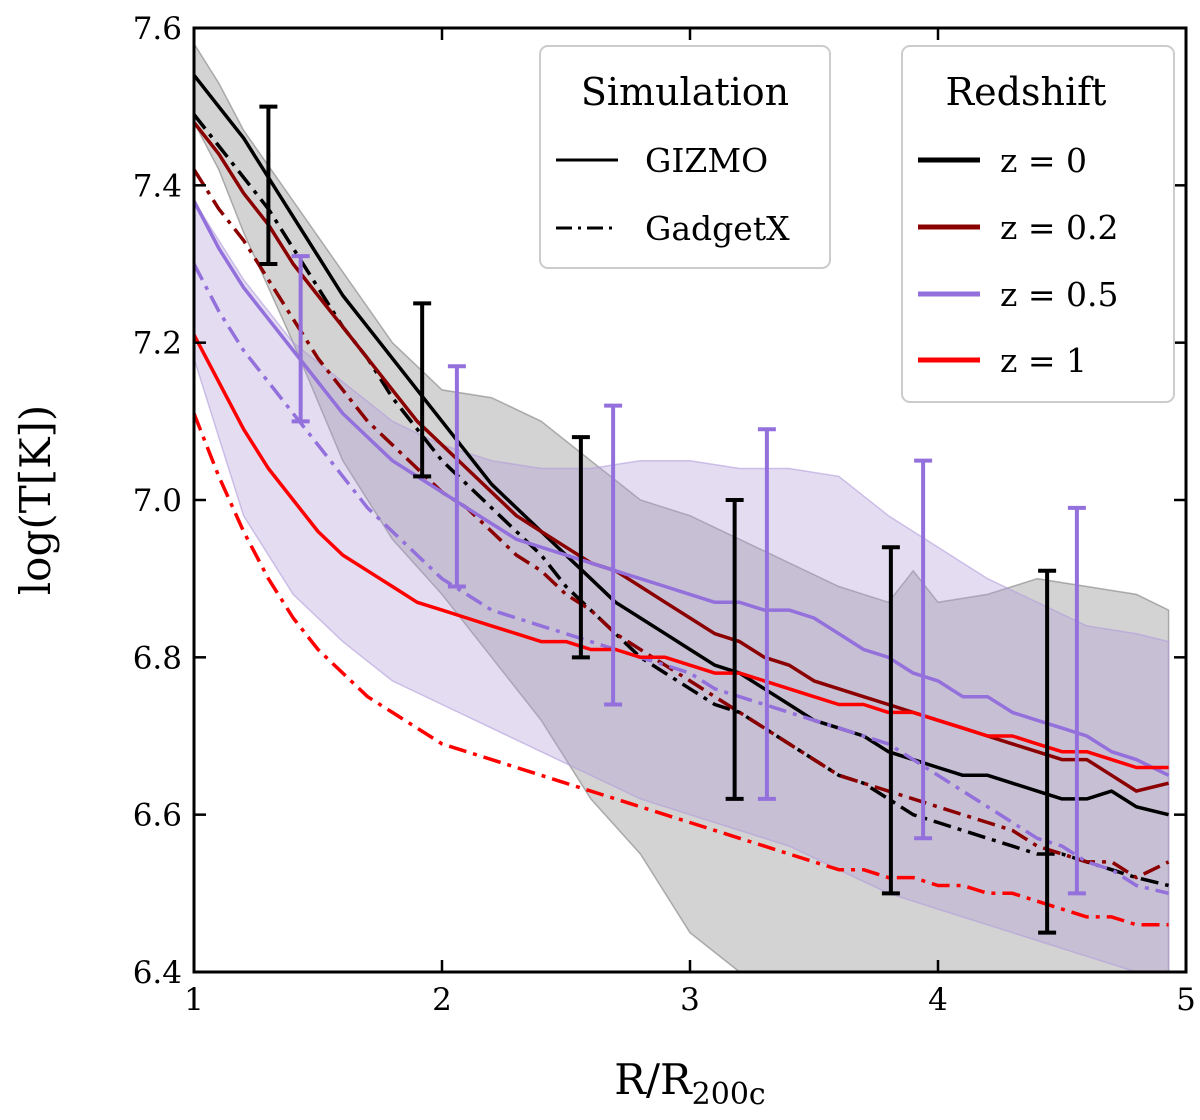  Describe the element at coordinates (690, 1000) in the screenshot. I see `x-tick-label: 3` at that location.